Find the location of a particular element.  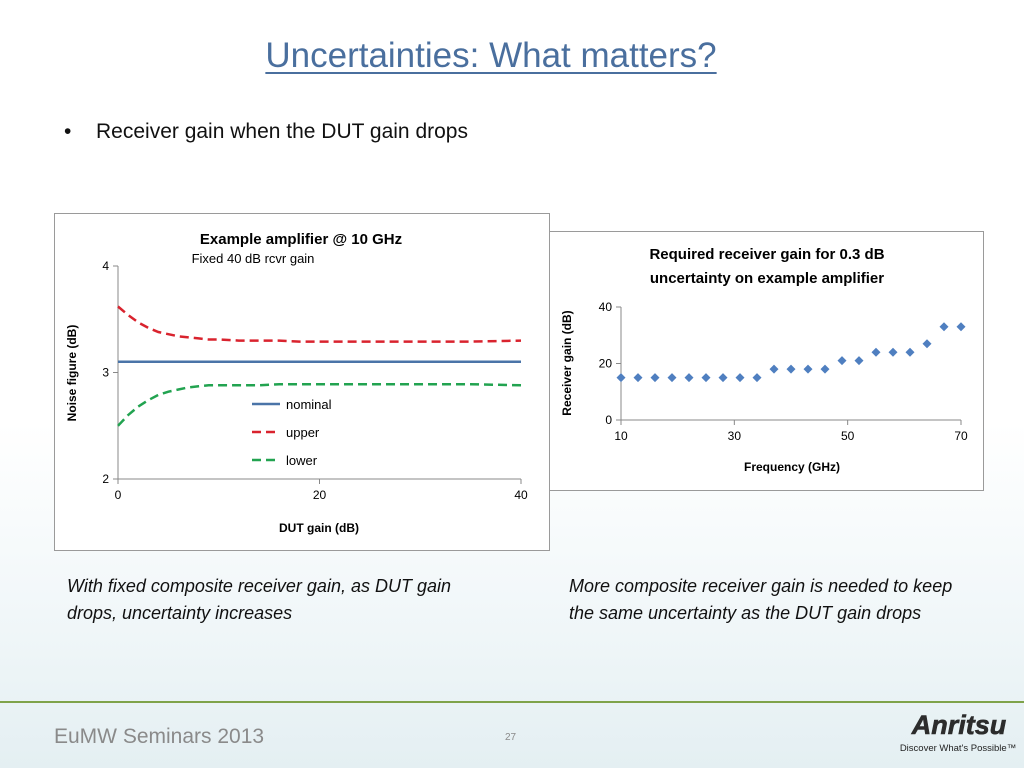

chart2-title-line-2: uncertainty on example amplifier is located at coordinates (767, 278).